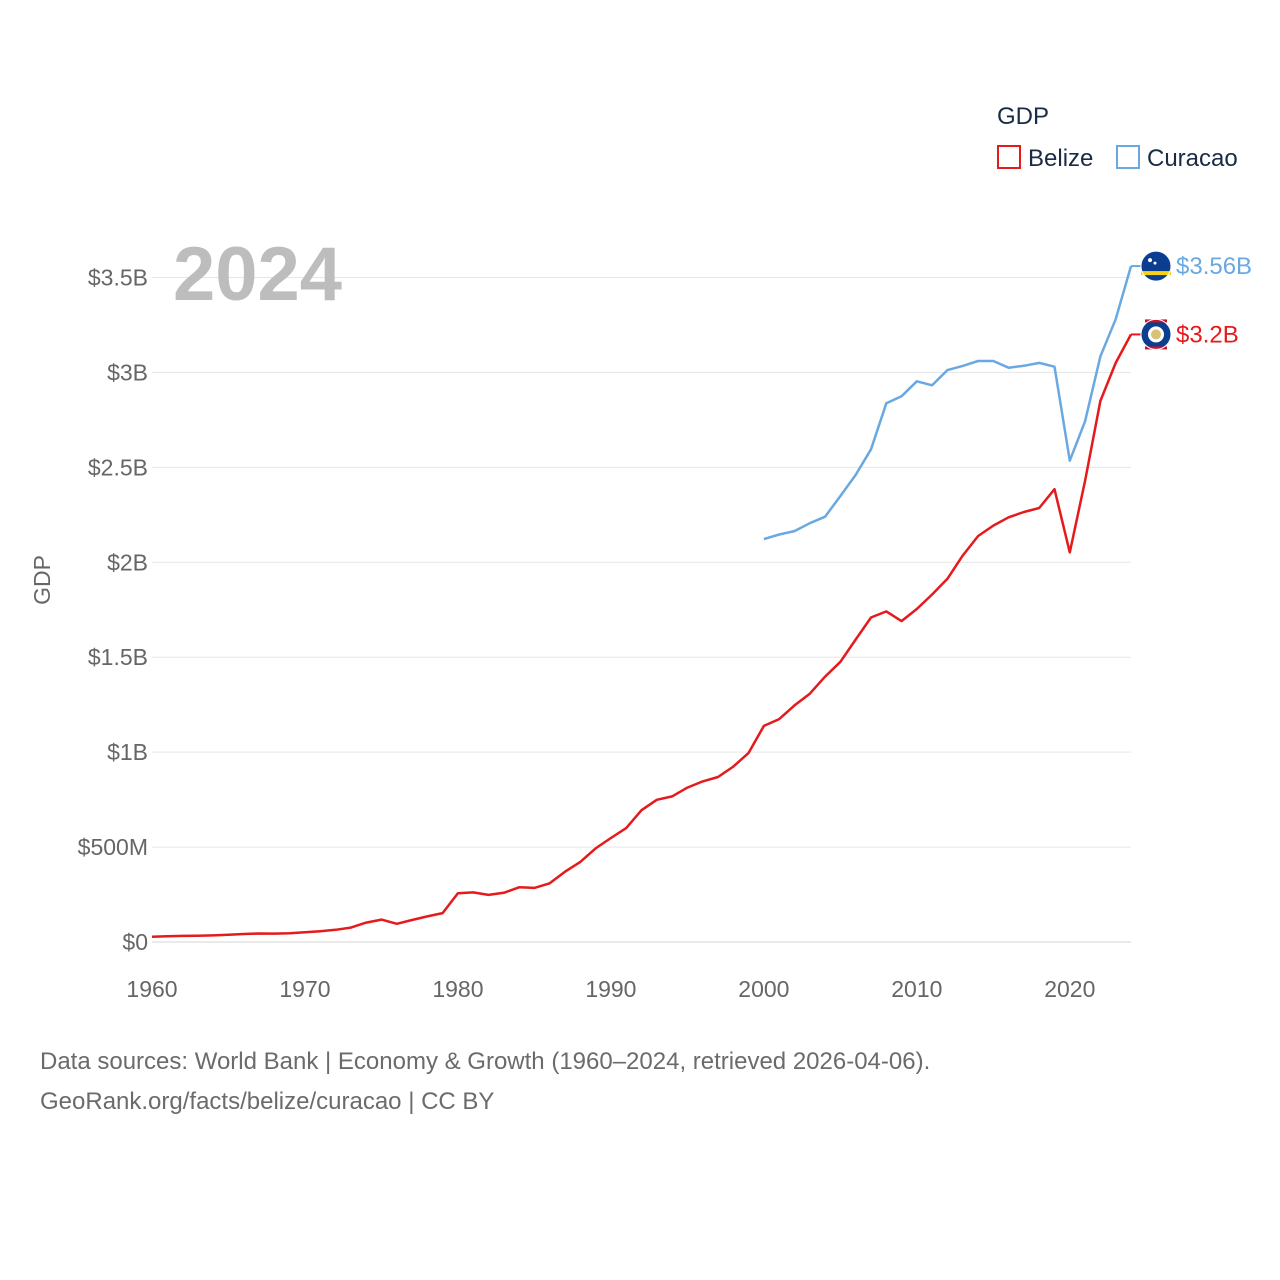  Describe the element at coordinates (763, 989) in the screenshot. I see `x-tick-label: 2000` at that location.